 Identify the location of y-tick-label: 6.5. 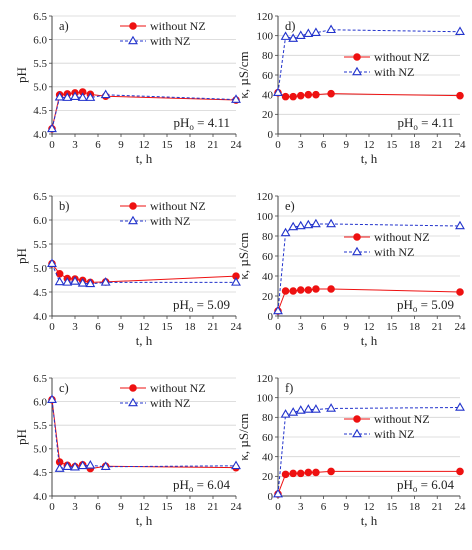
(40, 379).